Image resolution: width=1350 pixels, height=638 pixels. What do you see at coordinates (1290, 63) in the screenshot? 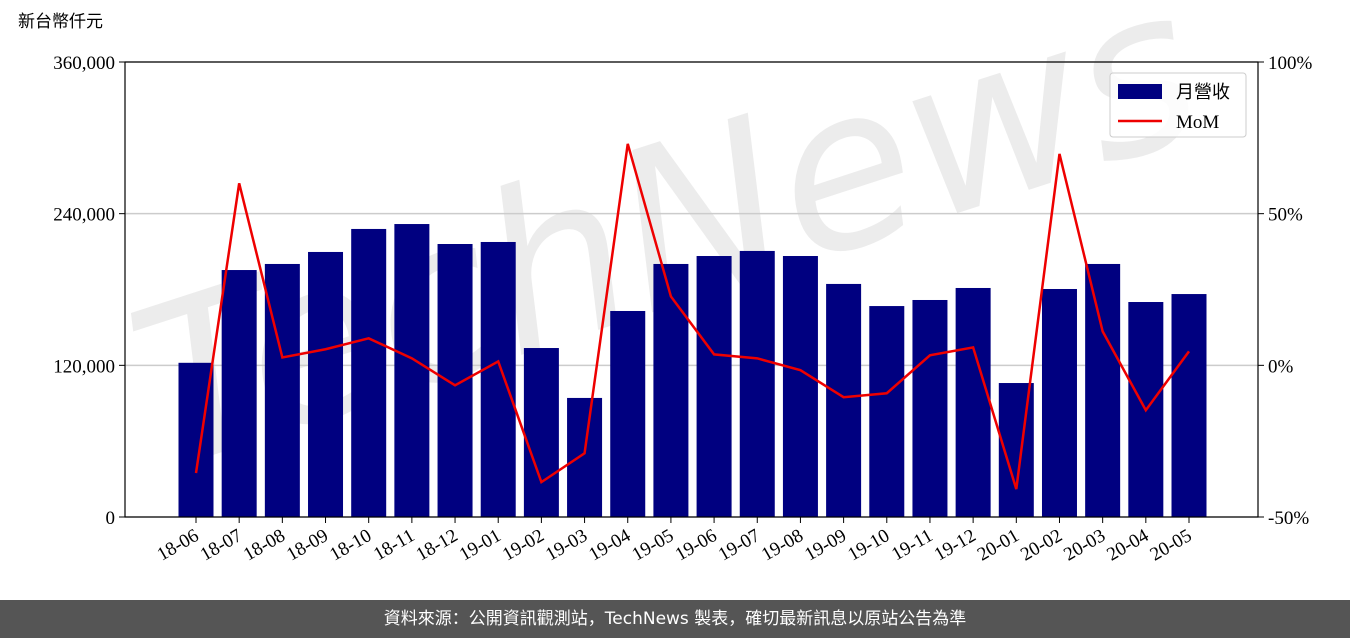
I see `y2-tick-label: 100%` at bounding box center [1290, 63].